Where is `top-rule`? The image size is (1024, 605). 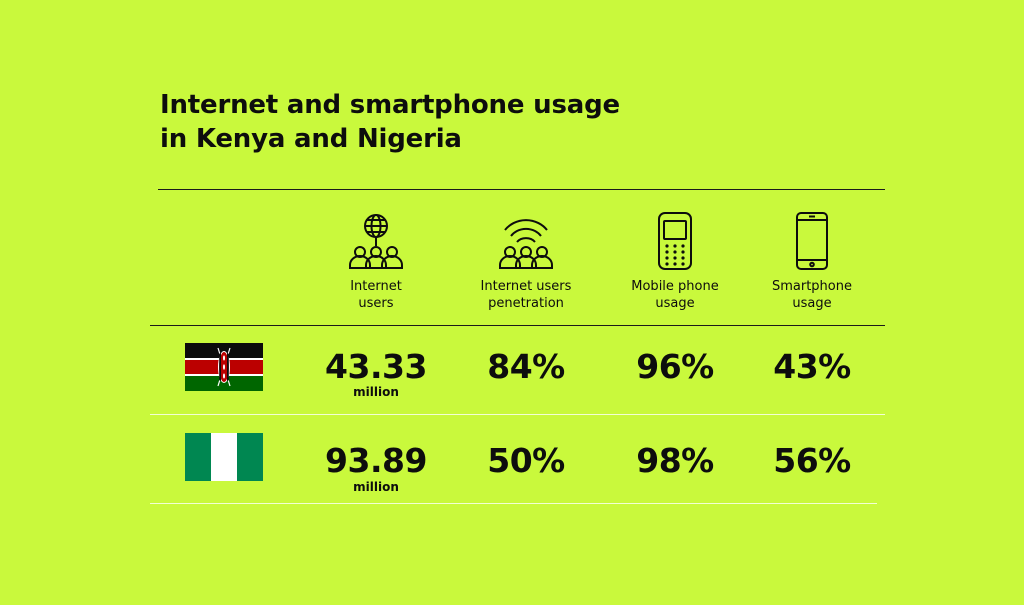 top-rule is located at coordinates (521, 189).